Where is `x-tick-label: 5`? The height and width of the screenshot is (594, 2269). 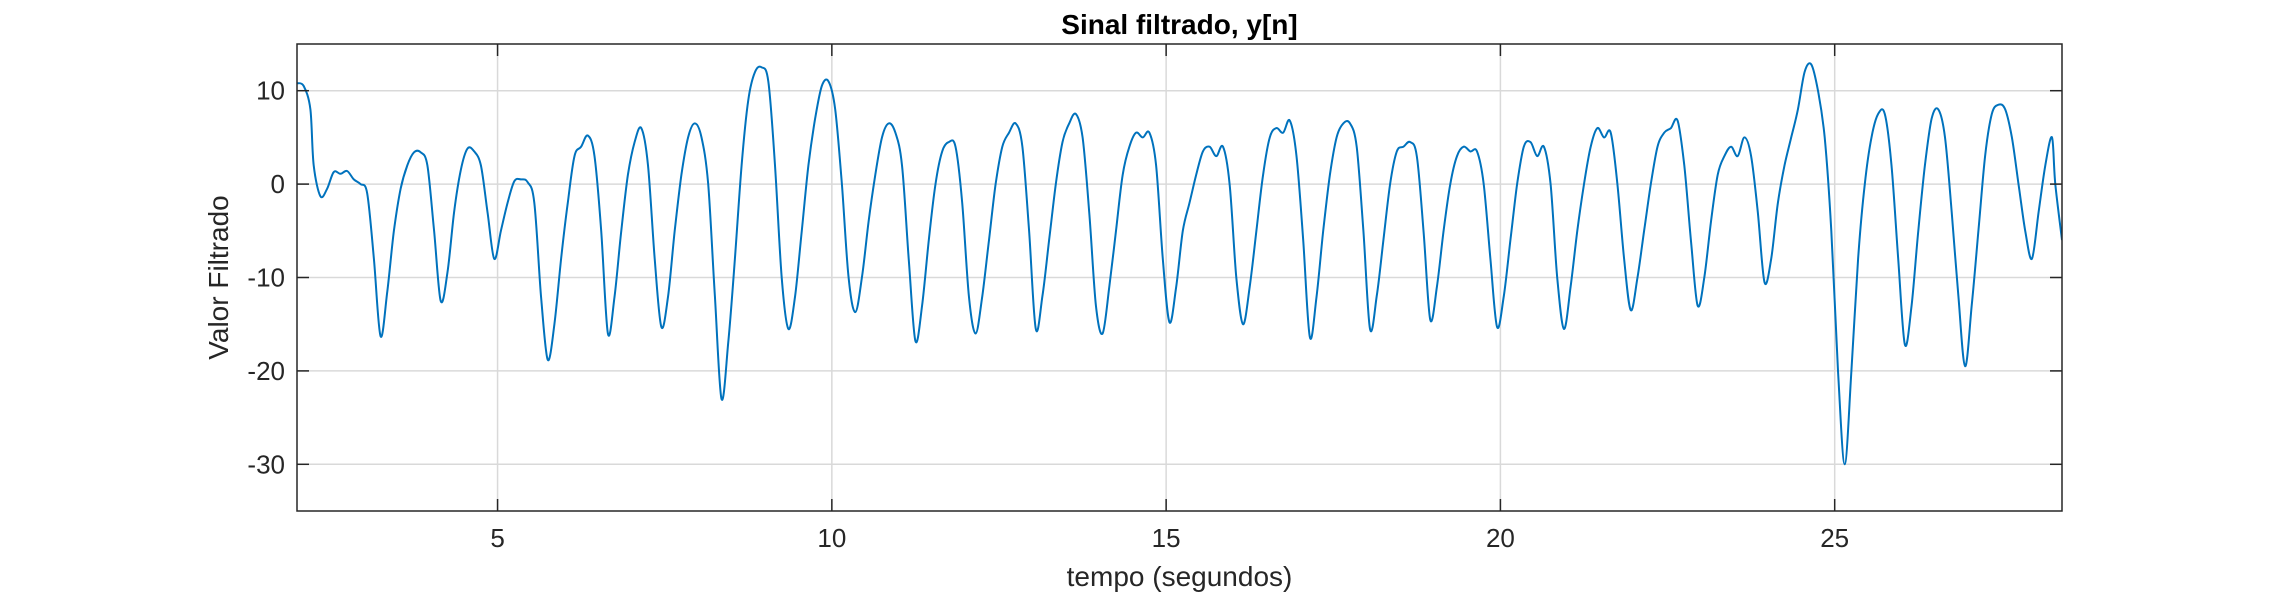 x-tick-label: 5 is located at coordinates (497, 538).